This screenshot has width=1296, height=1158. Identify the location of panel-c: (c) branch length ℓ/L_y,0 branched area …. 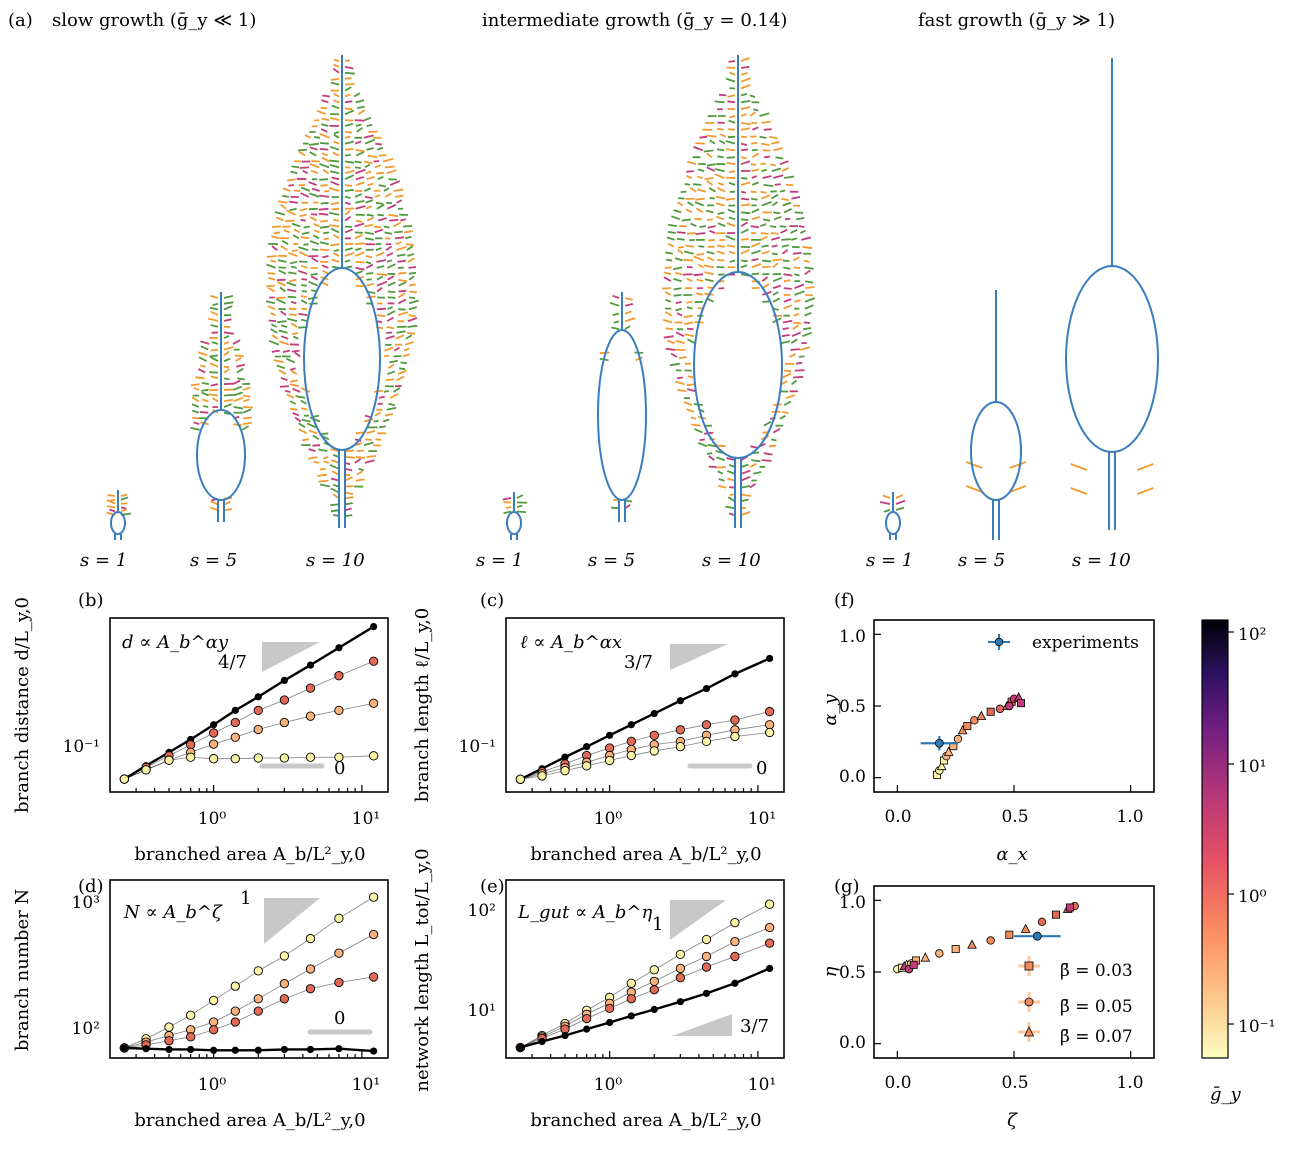
(598, 727).